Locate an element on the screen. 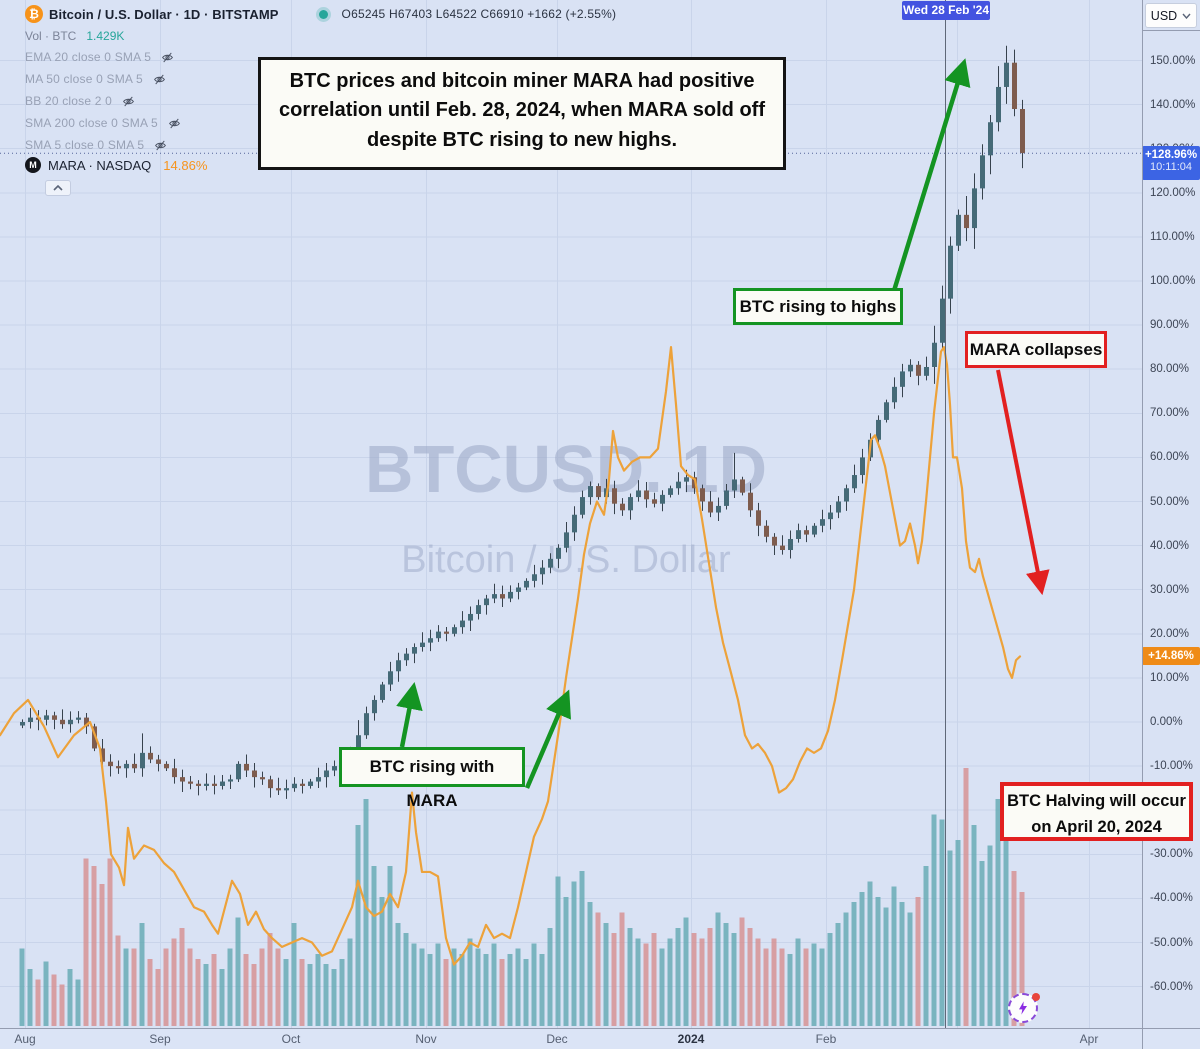  arrow-btc-rising-to-highs is located at coordinates (930, 176).